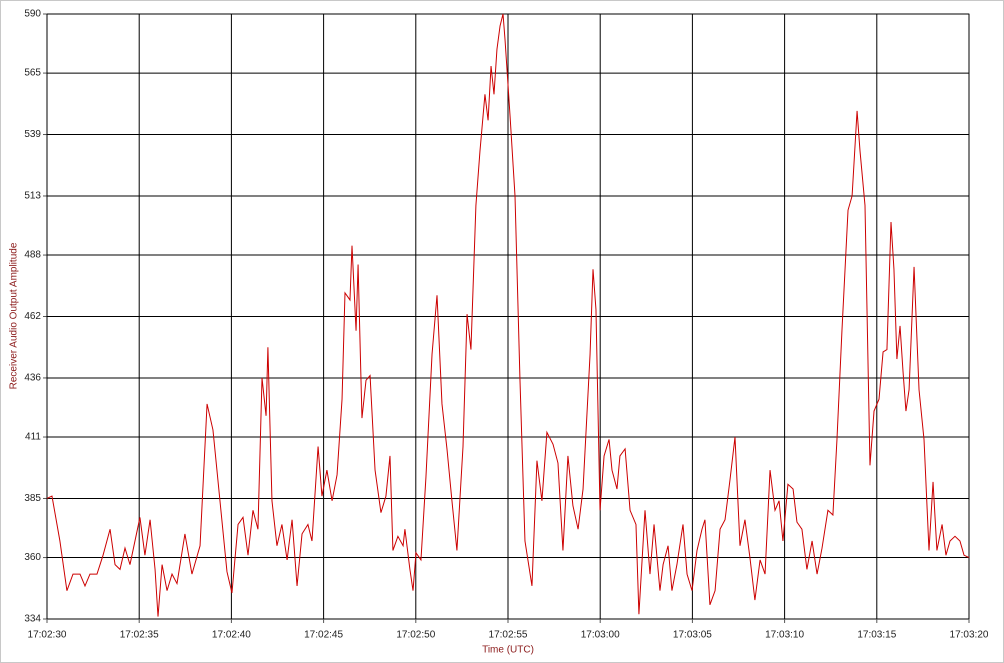 Image resolution: width=1004 pixels, height=663 pixels. Describe the element at coordinates (33, 437) in the screenshot. I see `y-tick-label: 411` at that location.